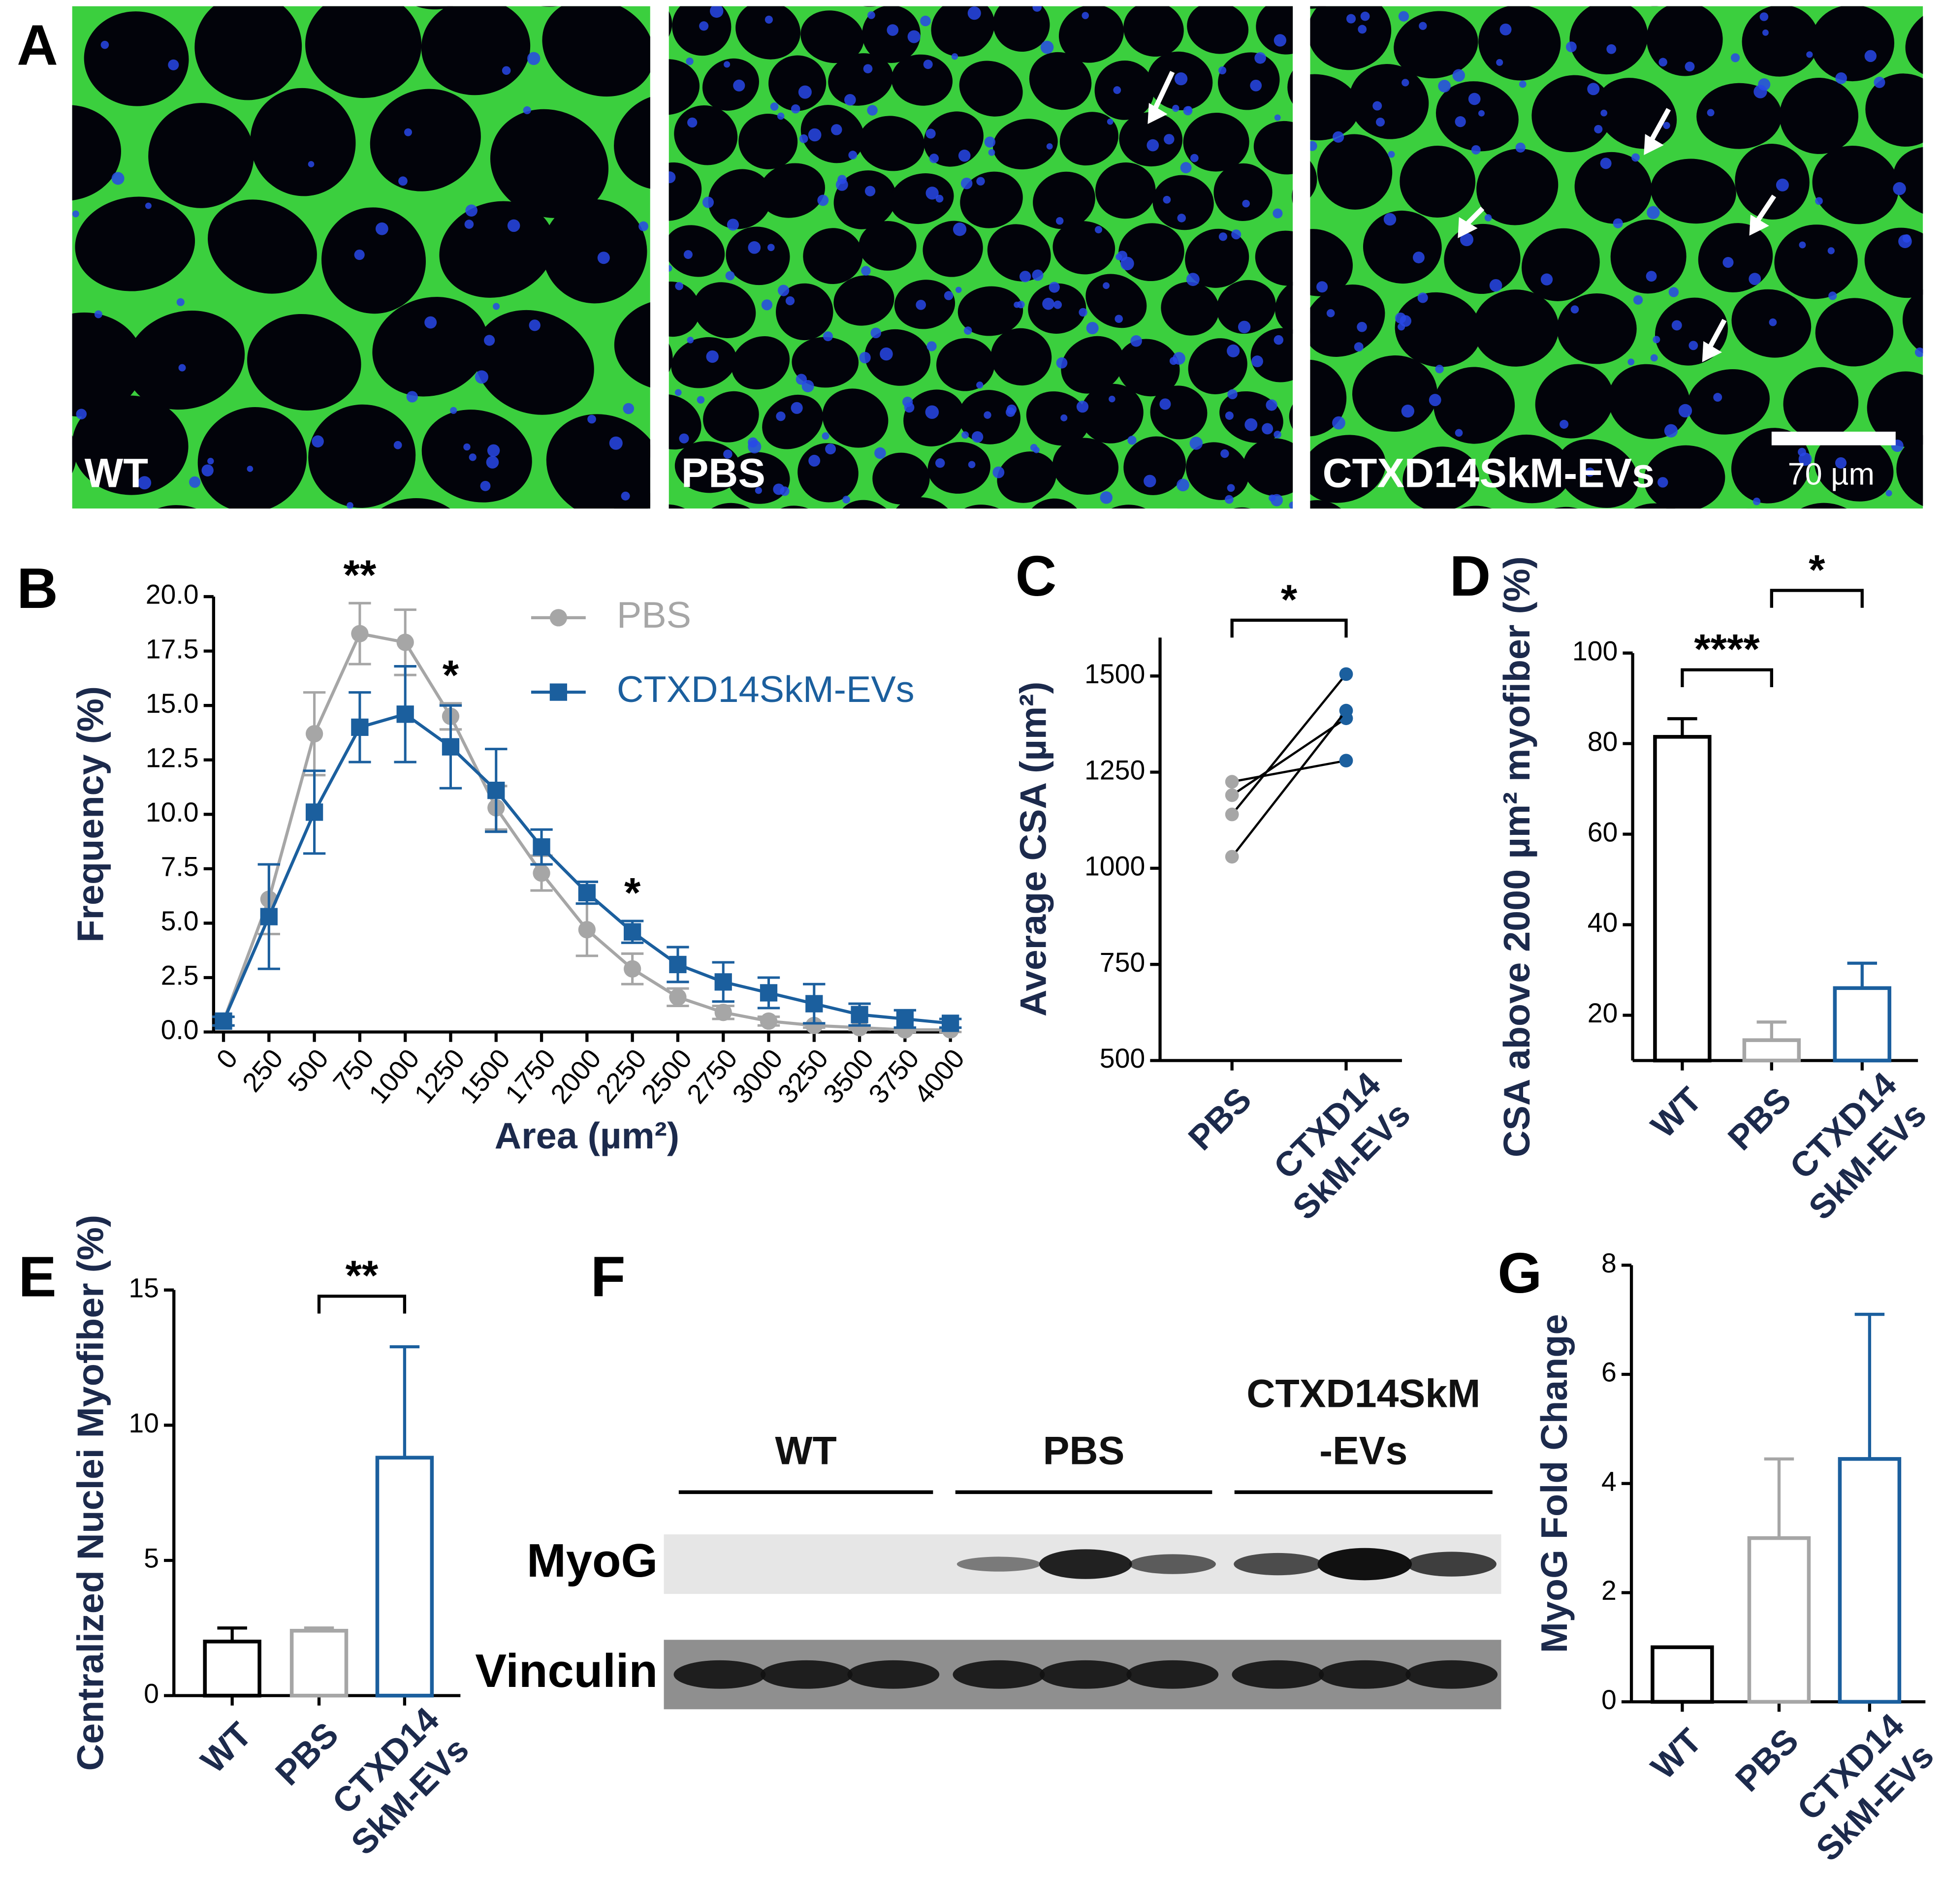 The image size is (1943, 1904). I want to click on y-tick-label: 500, so click(1122, 1058).